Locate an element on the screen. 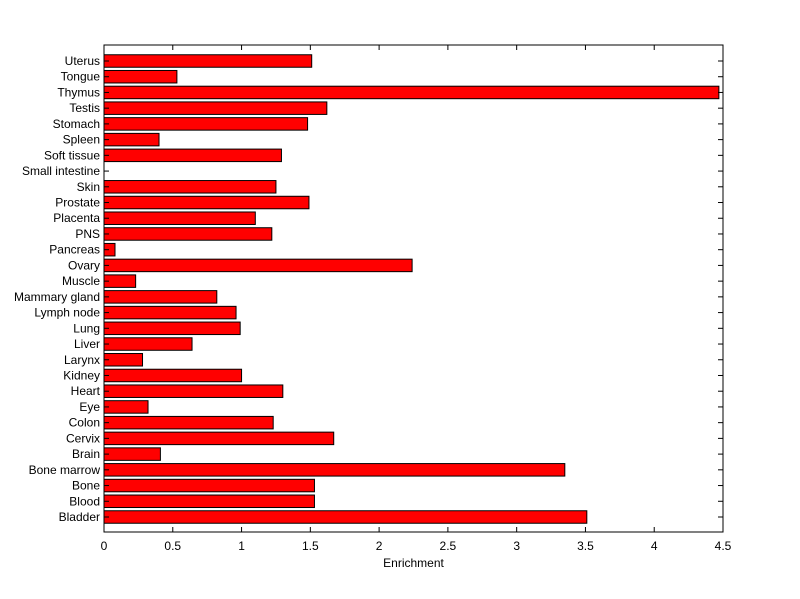 The image size is (800, 599). y-tick-label: Eye is located at coordinates (89, 407).